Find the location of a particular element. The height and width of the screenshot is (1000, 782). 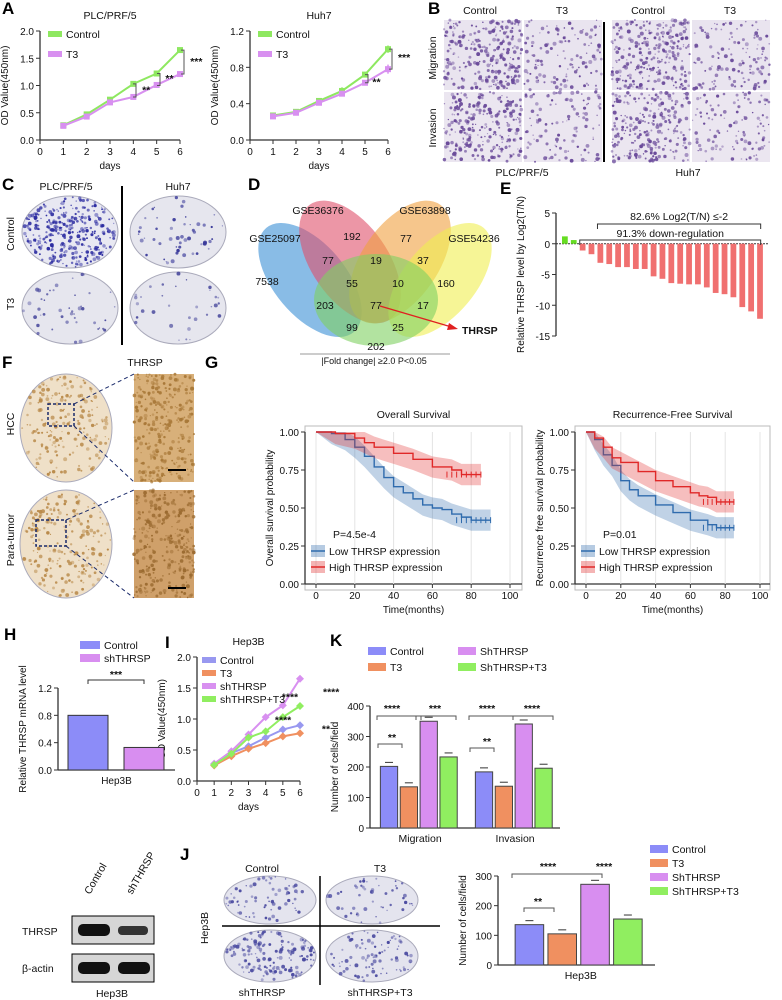

y-axis-label: OD Value(450nm) is located at coordinates (162, 719).